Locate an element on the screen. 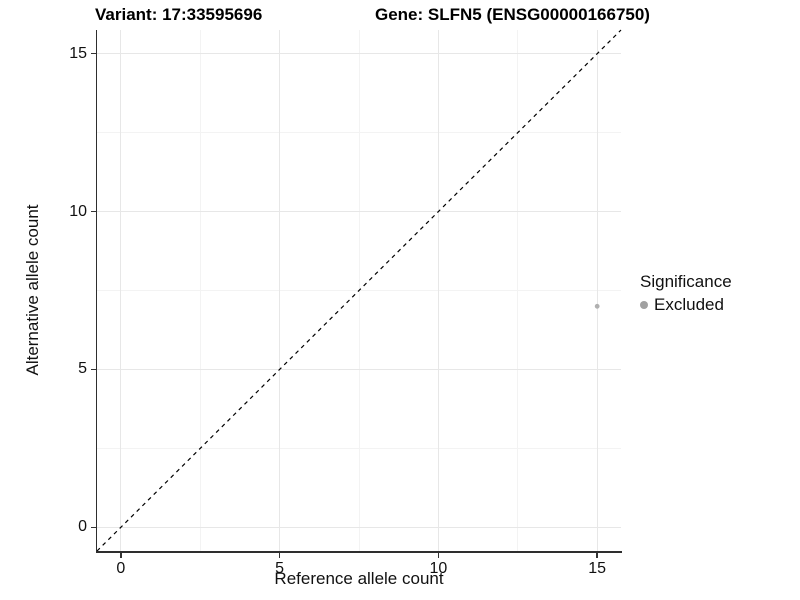 Image resolution: width=800 pixels, height=600 pixels. x-tick-label: 15 is located at coordinates (597, 568).